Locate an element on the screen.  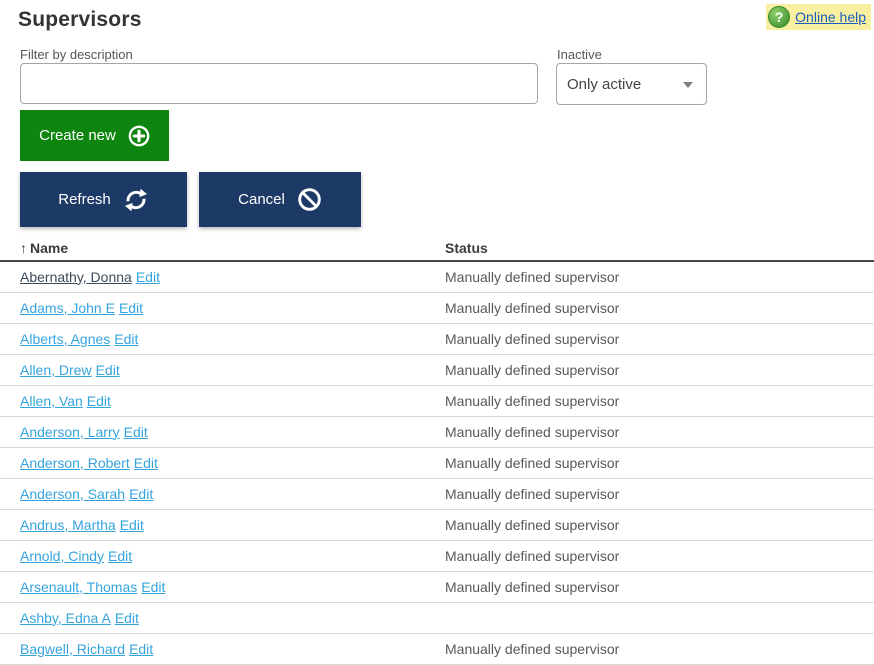
refresh-button: Refresh is located at coordinates (103, 199).